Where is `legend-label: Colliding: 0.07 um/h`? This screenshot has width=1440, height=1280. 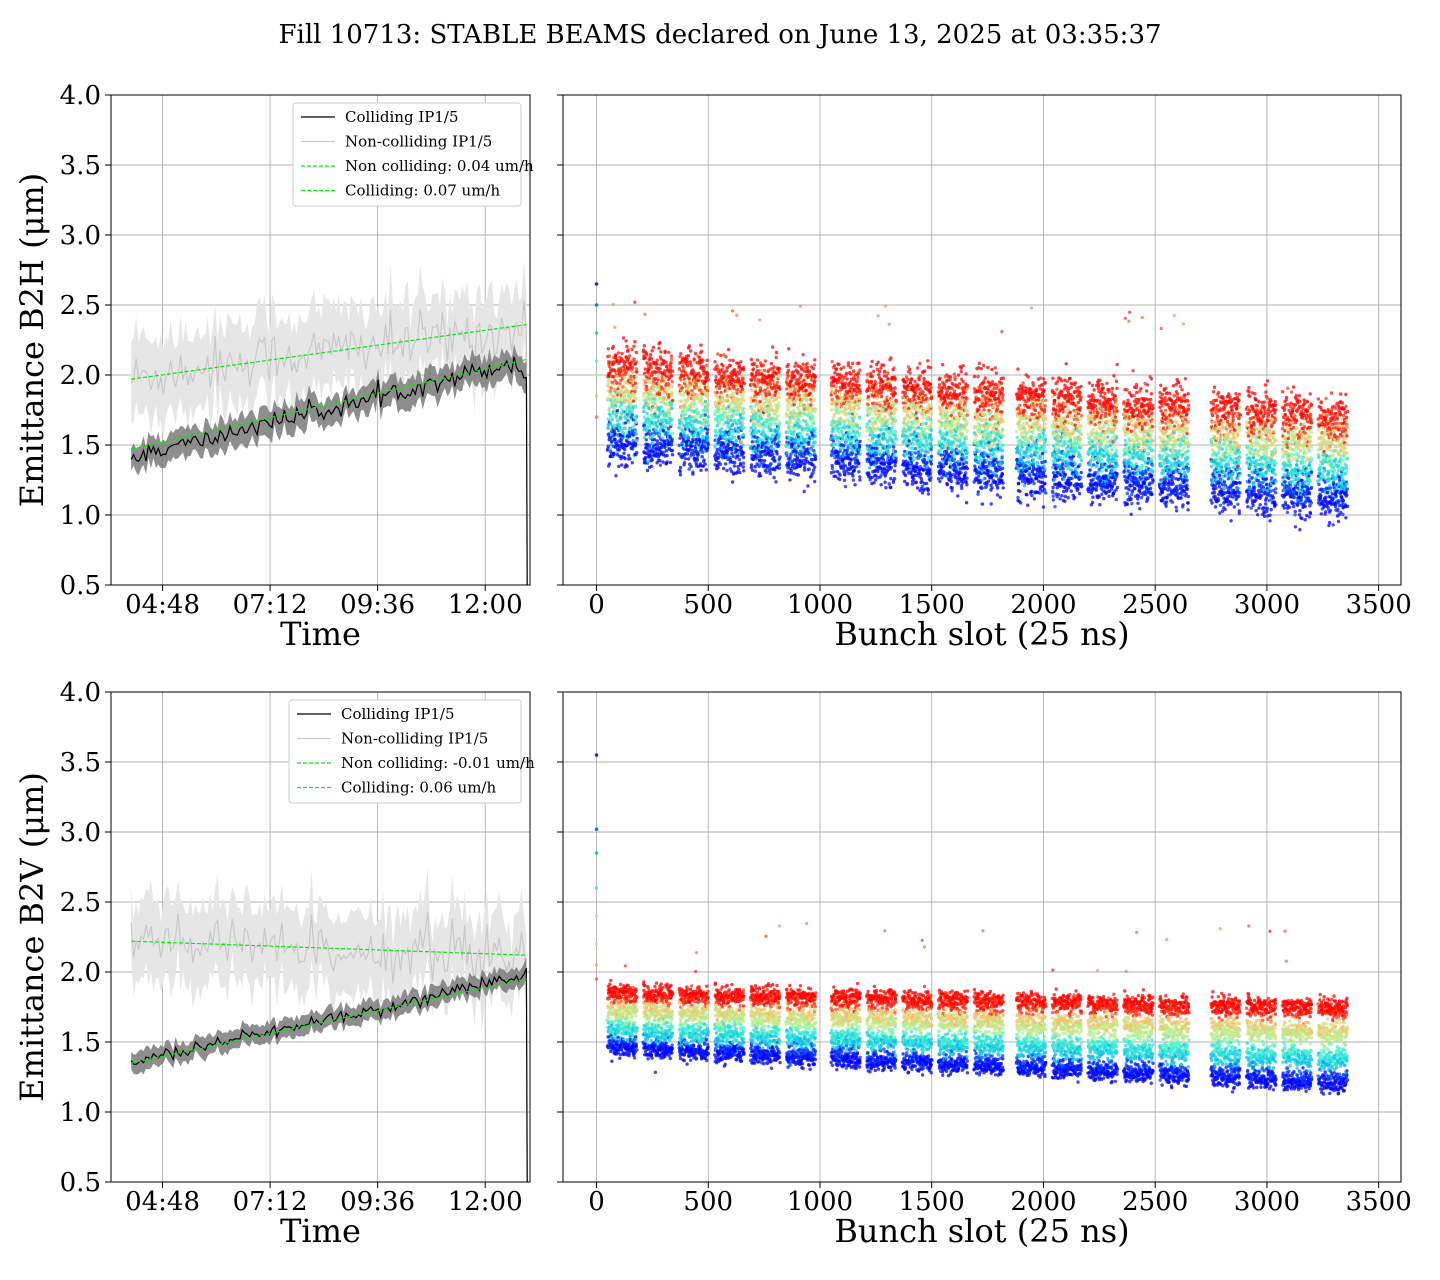
legend-label: Colliding: 0.07 um/h is located at coordinates (422, 191).